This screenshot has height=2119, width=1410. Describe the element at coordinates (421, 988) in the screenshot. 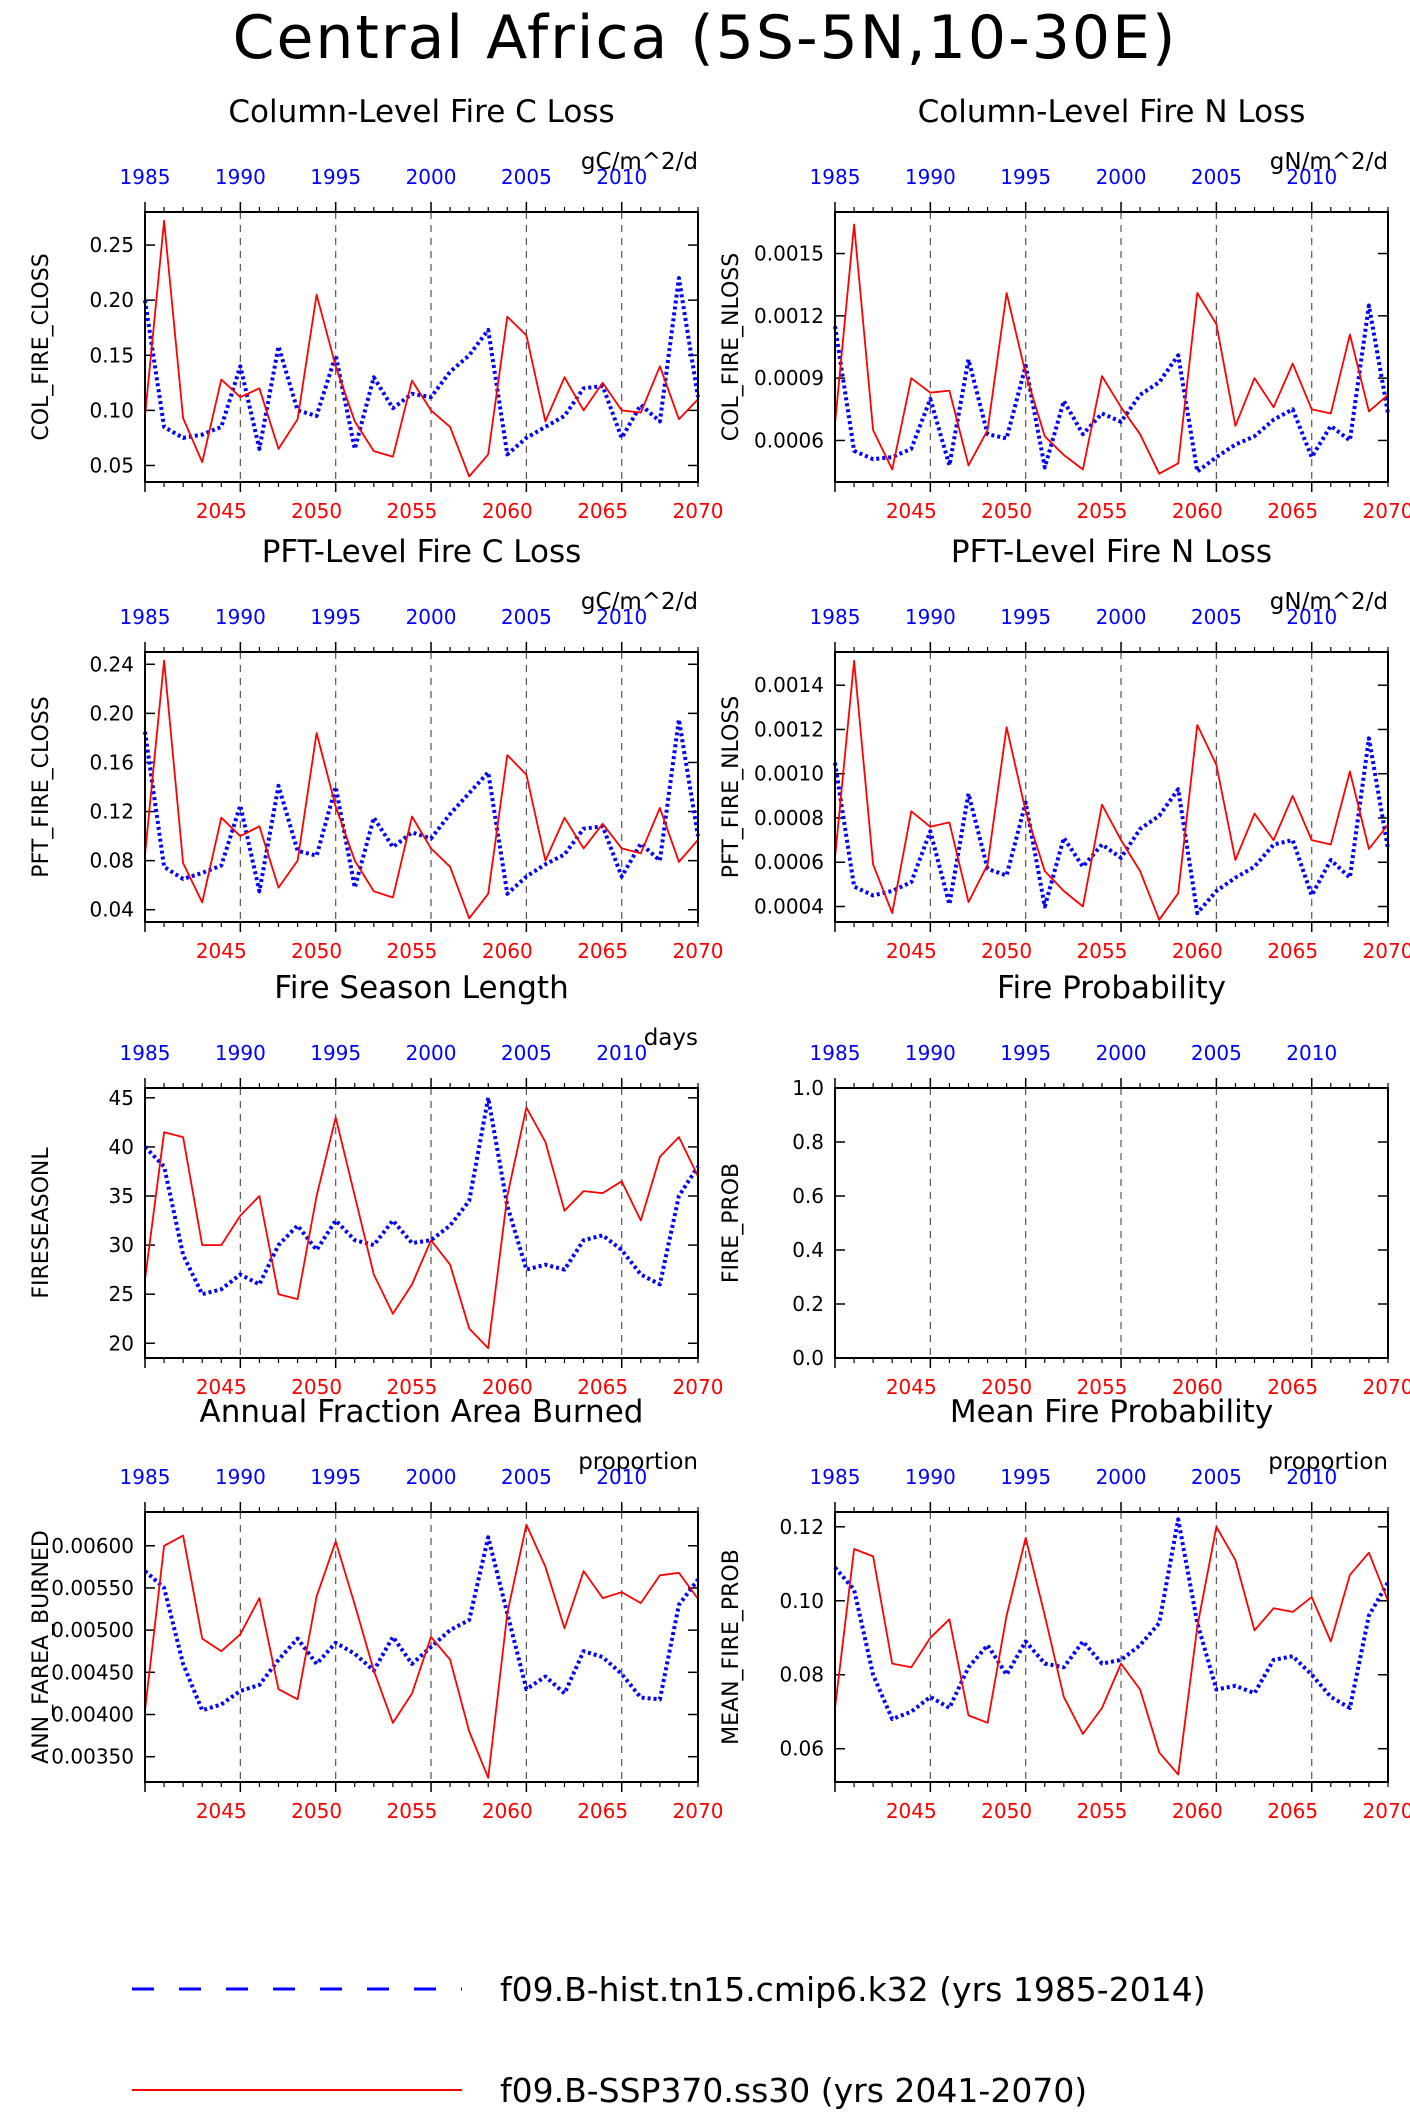

I see `panel-title: Fire Season Length` at that location.